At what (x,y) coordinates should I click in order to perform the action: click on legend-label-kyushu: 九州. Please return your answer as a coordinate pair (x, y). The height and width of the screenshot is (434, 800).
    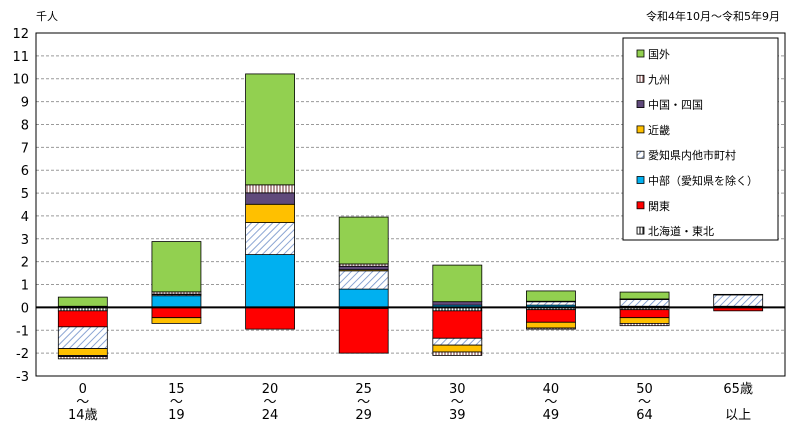
    Looking at the image, I should click on (659, 79).